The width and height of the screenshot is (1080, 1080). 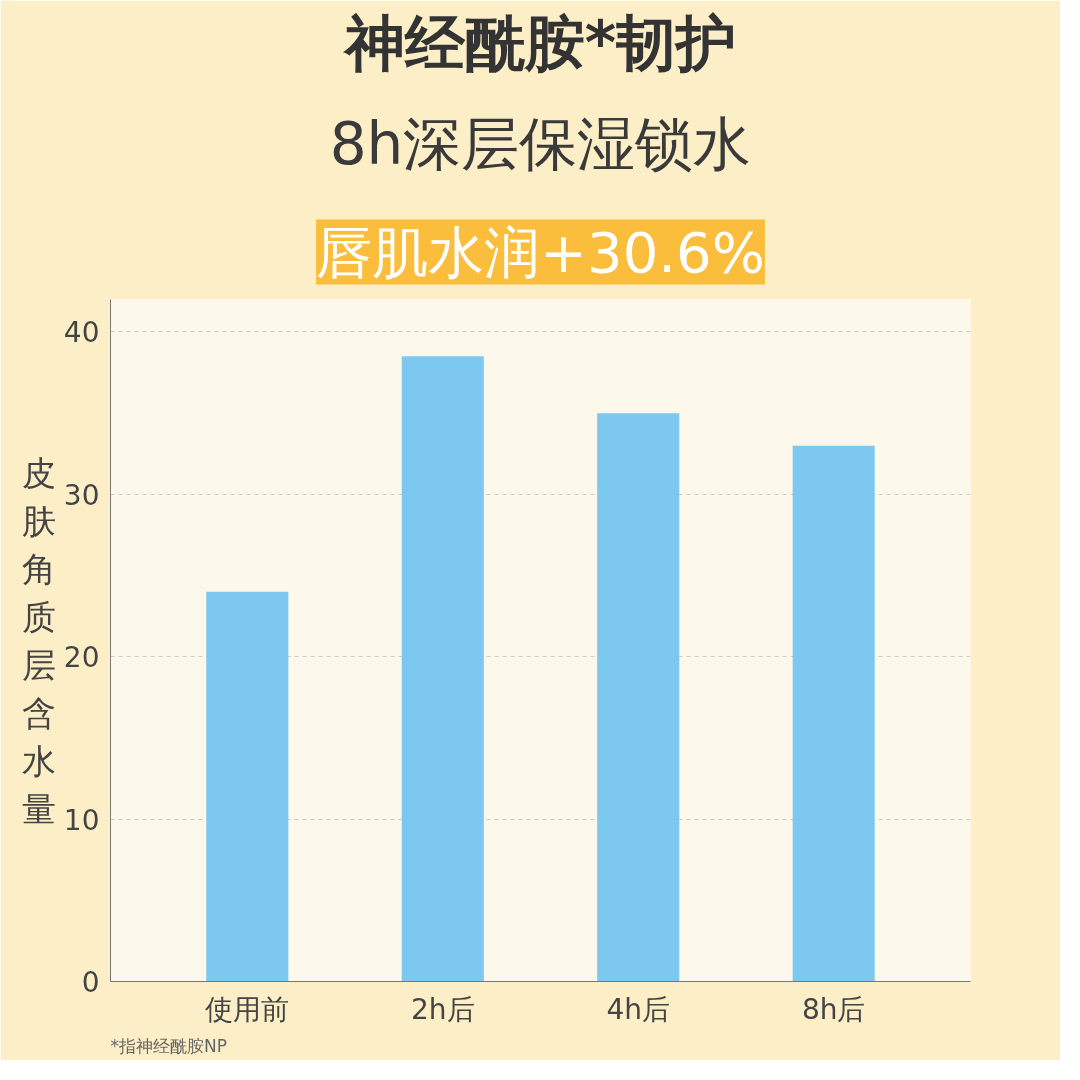 What do you see at coordinates (247, 1009) in the screenshot?
I see `x-tick-label: 使用前` at bounding box center [247, 1009].